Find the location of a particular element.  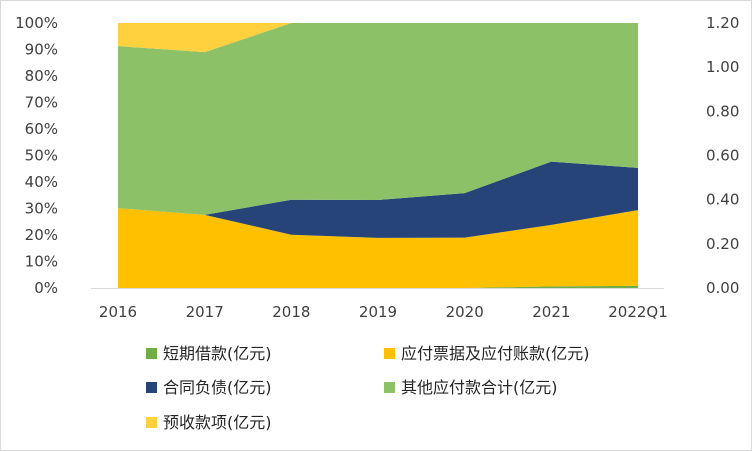

y-right-tick-label: 0.00 is located at coordinates (722, 288).